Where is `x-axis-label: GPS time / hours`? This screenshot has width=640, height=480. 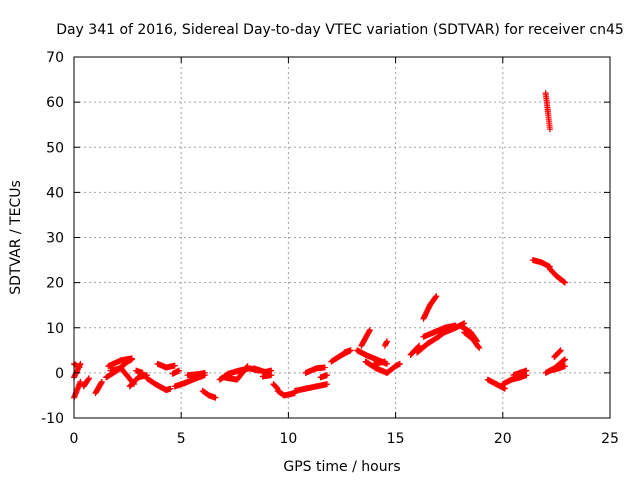
x-axis-label: GPS time / hours is located at coordinates (341, 467).